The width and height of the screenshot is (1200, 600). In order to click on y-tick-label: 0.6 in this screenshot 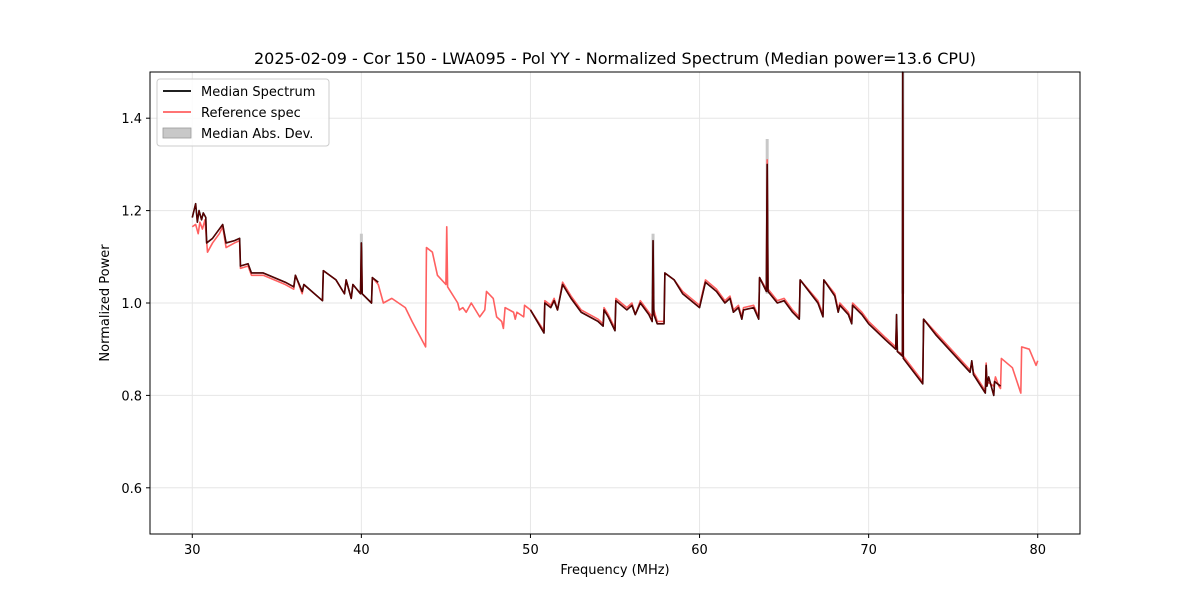, I will do `click(131, 489)`.